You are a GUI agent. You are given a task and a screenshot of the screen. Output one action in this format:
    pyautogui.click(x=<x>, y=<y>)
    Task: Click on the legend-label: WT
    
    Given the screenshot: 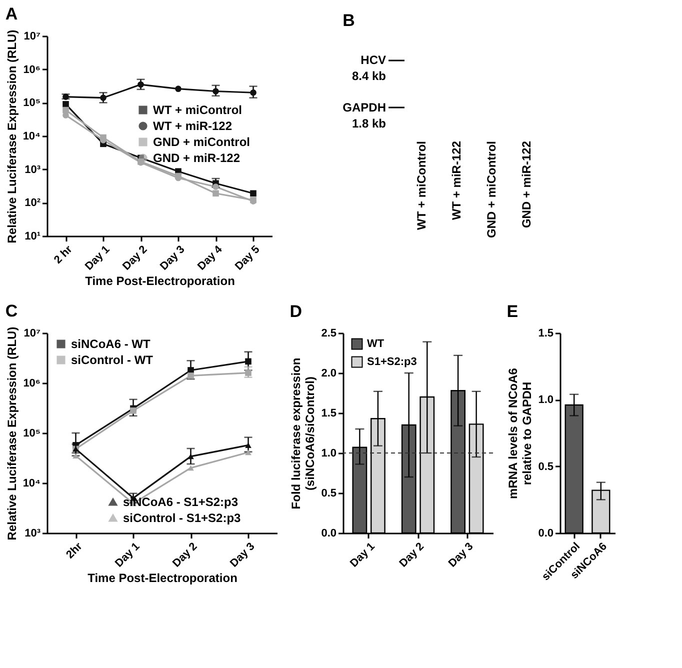 What is the action you would take?
    pyautogui.click(x=375, y=344)
    